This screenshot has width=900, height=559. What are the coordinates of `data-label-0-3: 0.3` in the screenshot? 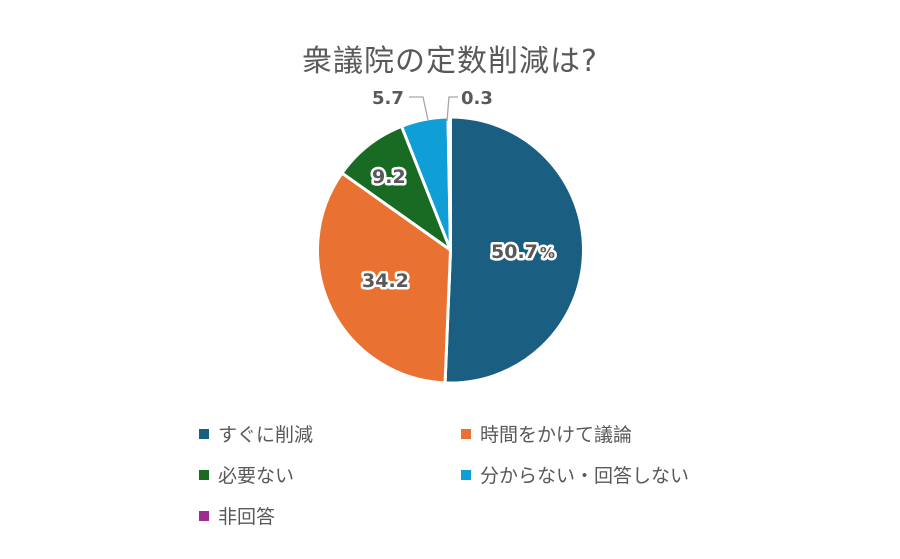 It's located at (477, 98).